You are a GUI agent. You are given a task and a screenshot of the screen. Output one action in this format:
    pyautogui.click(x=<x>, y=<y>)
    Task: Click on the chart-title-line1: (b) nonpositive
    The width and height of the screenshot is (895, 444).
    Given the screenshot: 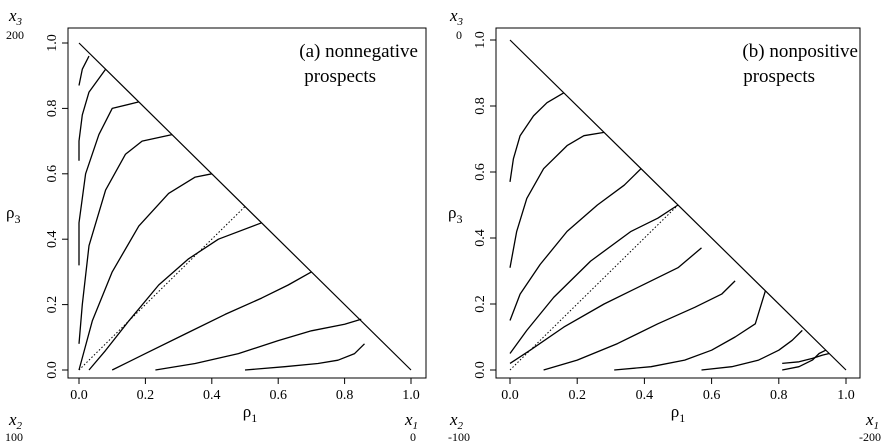 What is the action you would take?
    pyautogui.click(x=800, y=51)
    